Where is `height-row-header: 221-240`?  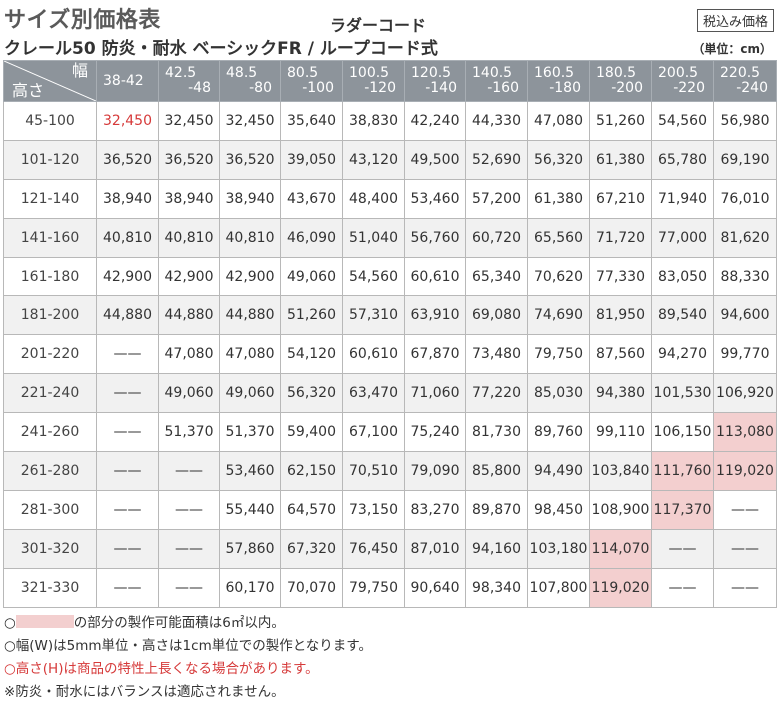 height-row-header: 221-240 is located at coordinates (50, 393).